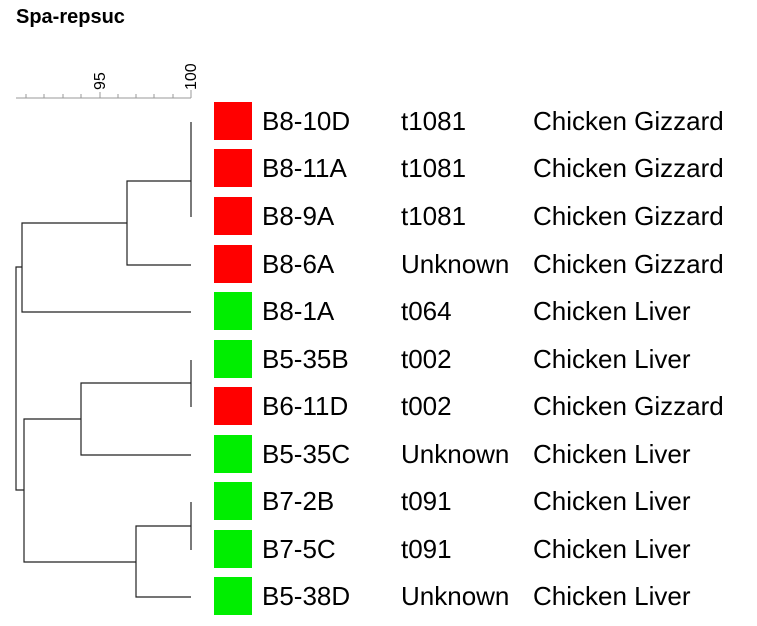 The image size is (757, 626). I want to click on isolate-id: B7-2B, so click(298, 501).